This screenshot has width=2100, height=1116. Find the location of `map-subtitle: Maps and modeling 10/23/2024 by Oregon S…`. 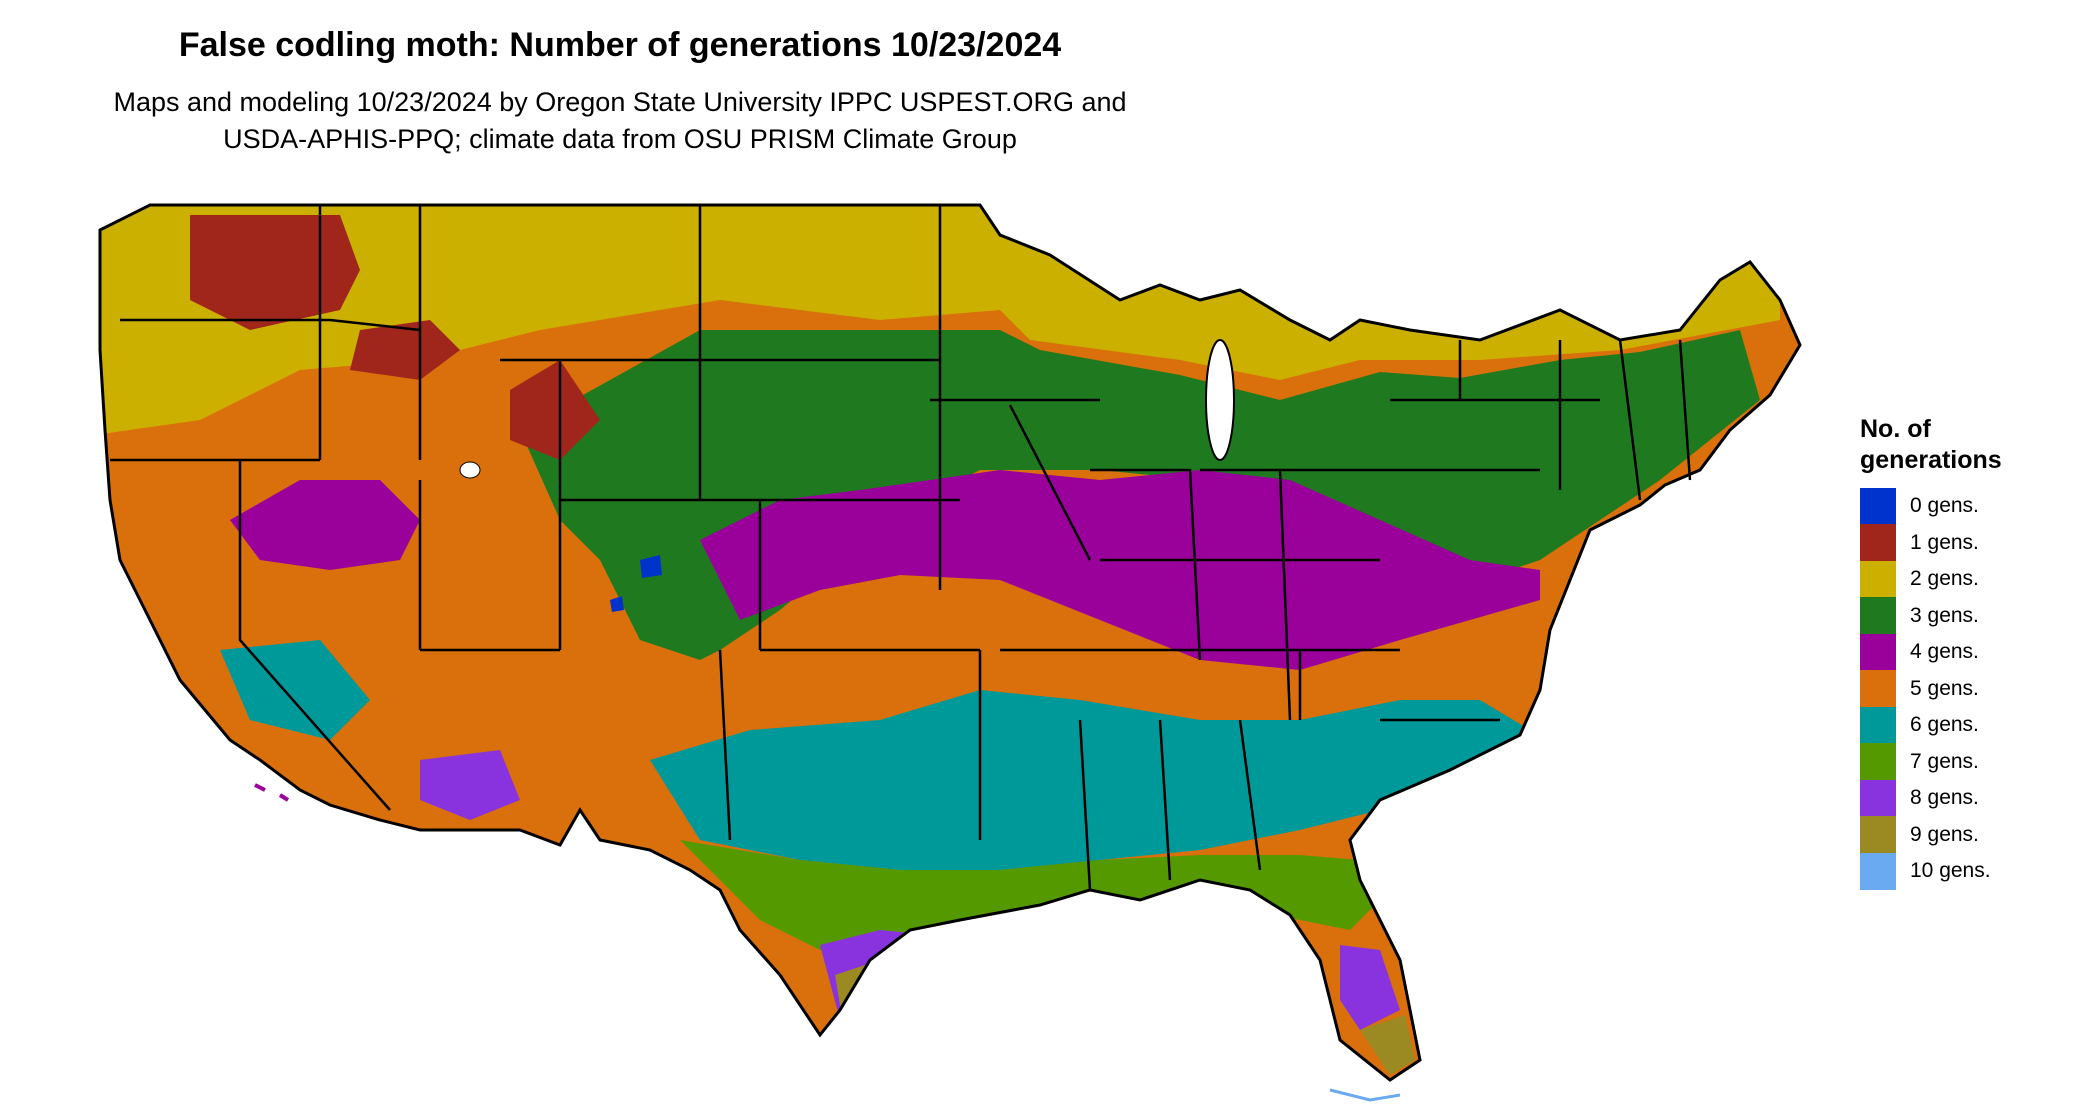

map-subtitle: Maps and modeling 10/23/2024 by Oregon S… is located at coordinates (620, 121).